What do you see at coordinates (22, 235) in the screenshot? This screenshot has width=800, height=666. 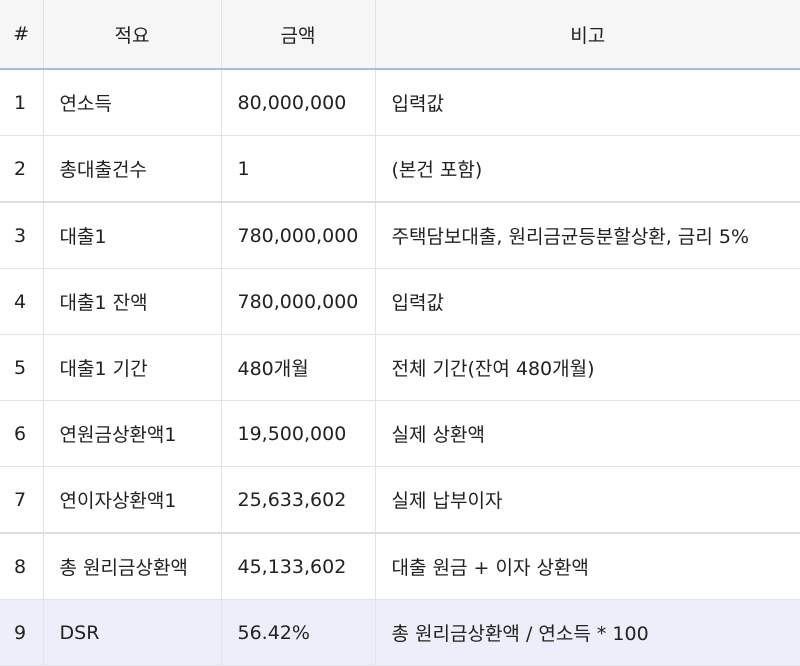 I see `row-number: 3` at bounding box center [22, 235].